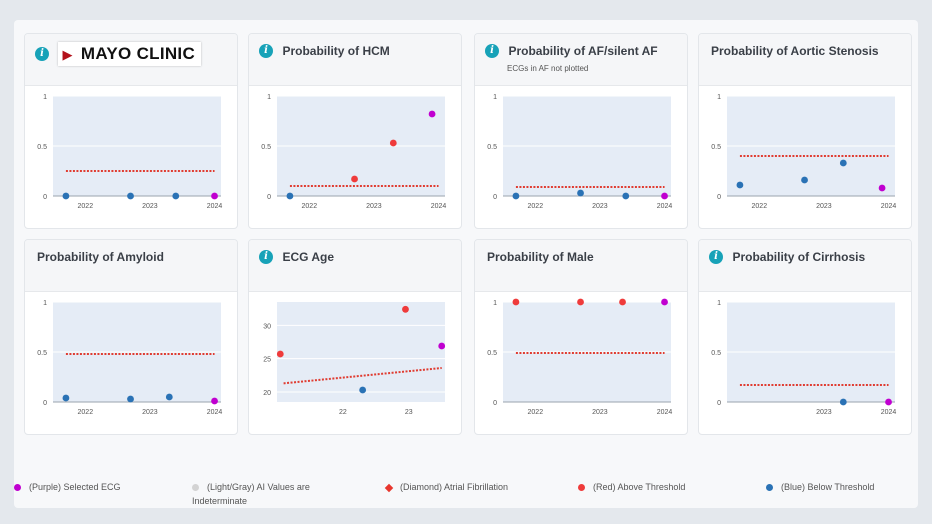 Image resolution: width=932 pixels, height=524 pixels. Describe the element at coordinates (583, 50) in the screenshot. I see `chart-title: Probability of AF/silent AF` at that location.